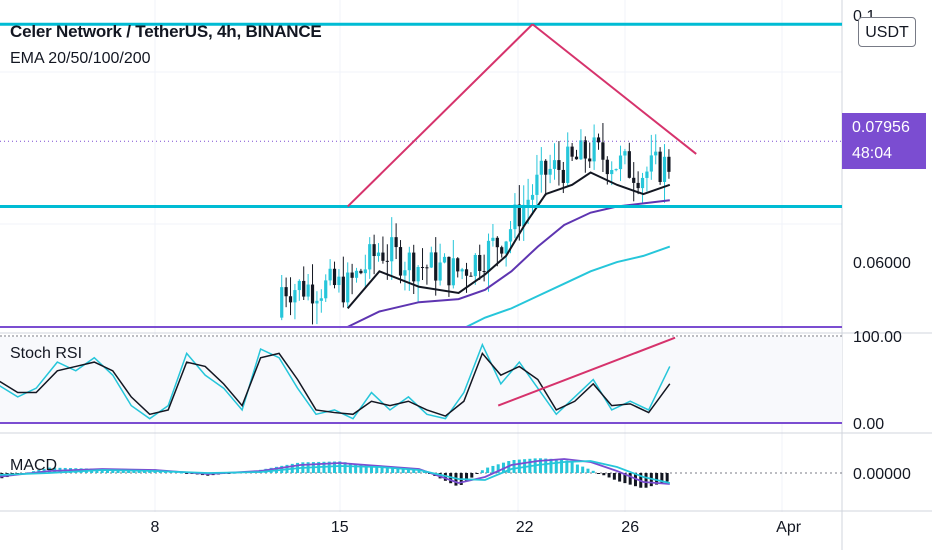 Image resolution: width=932 pixels, height=550 pixels. Describe the element at coordinates (789, 527) in the screenshot. I see `time-axis-tick: Apr` at that location.